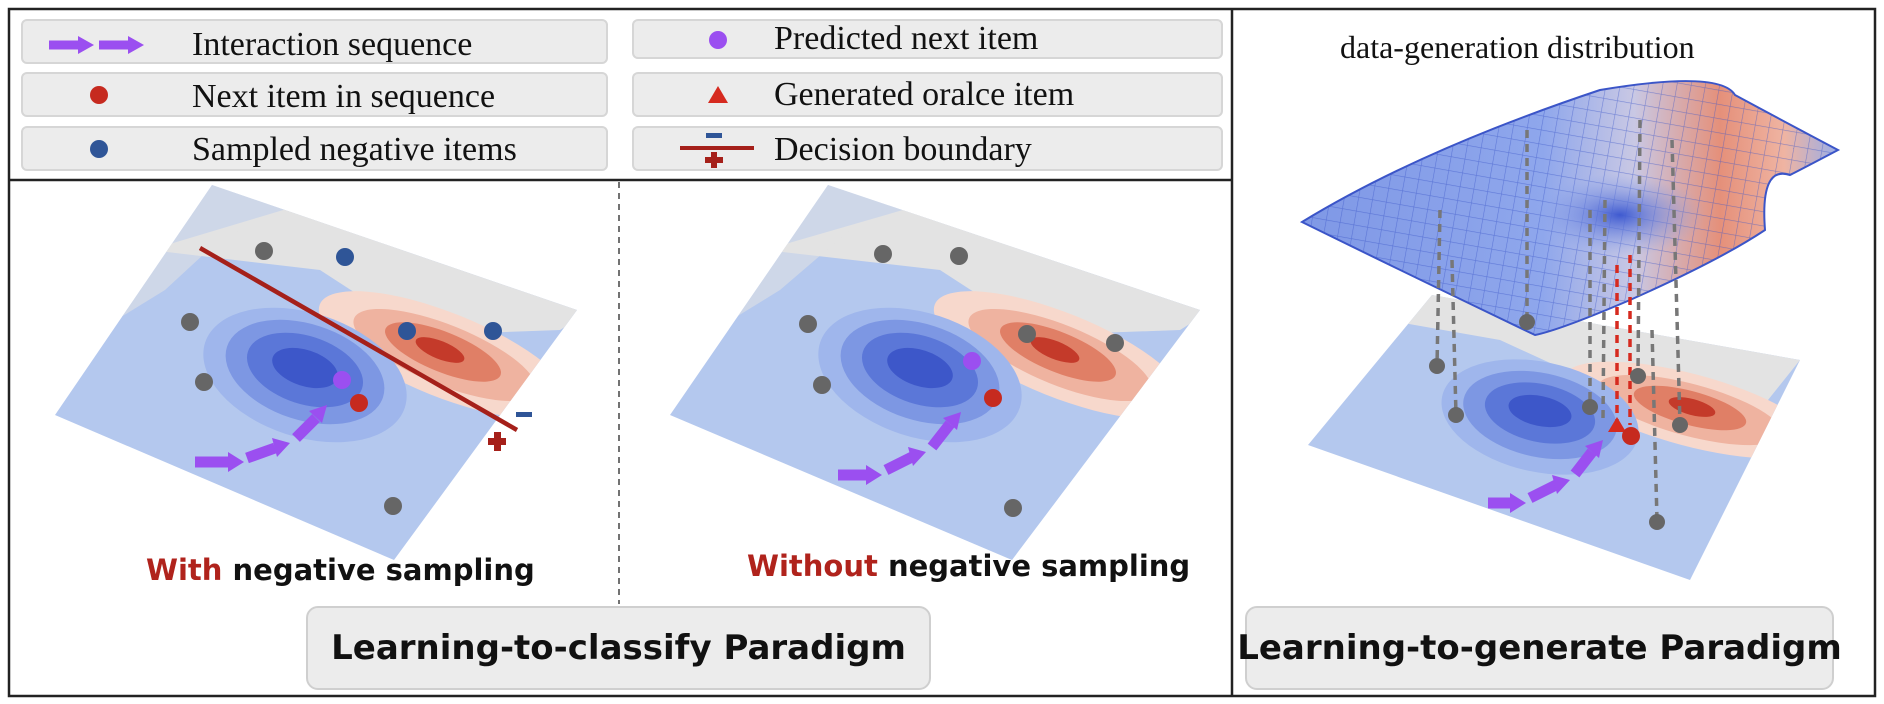 The width and height of the screenshot is (1884, 704). I want to click on distribution-surface, so click(1570, 208).